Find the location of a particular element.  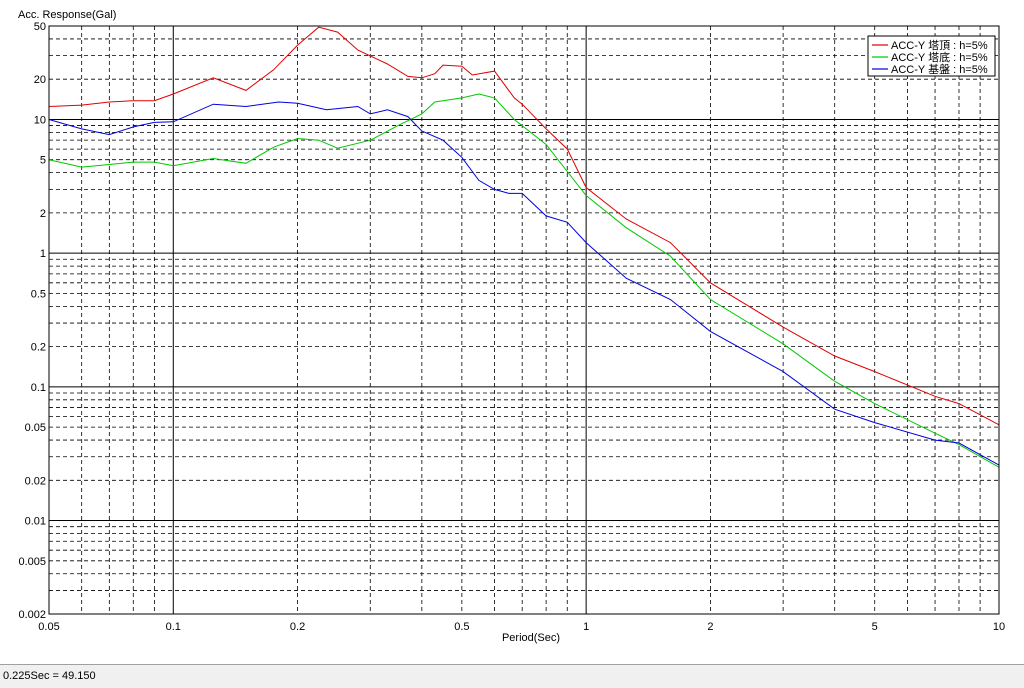

legend-box is located at coordinates (931, 56).